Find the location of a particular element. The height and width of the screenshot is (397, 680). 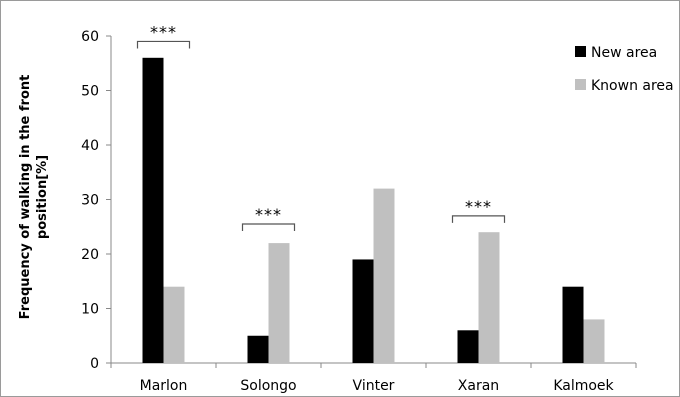

y-tick-label: 20 is located at coordinates (90, 255).